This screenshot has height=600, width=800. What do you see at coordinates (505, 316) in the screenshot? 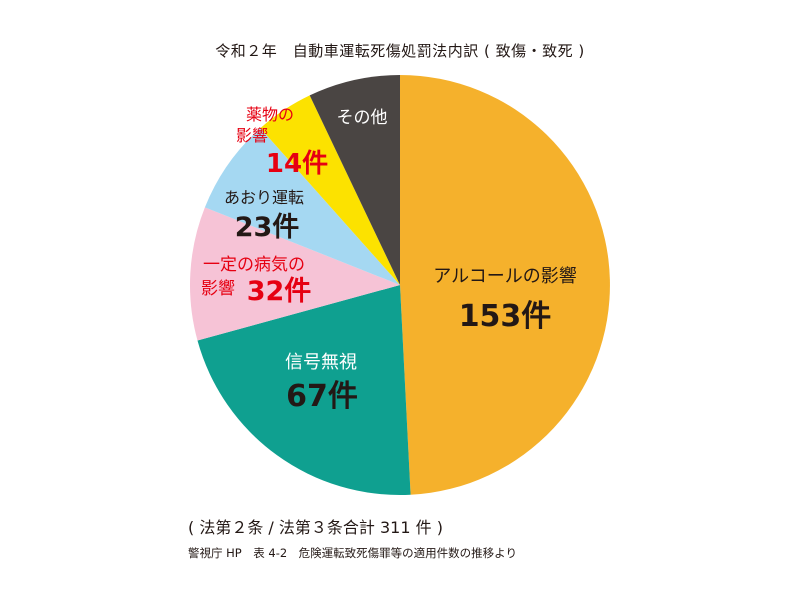
I see `slice-value-label: 153件` at bounding box center [505, 316].